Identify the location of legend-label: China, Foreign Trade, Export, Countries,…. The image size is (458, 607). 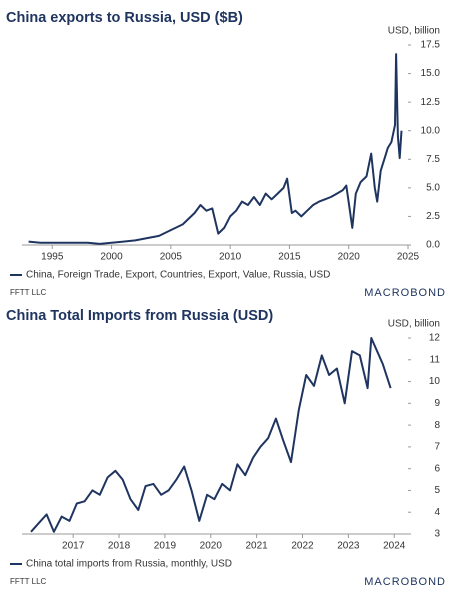
(178, 275).